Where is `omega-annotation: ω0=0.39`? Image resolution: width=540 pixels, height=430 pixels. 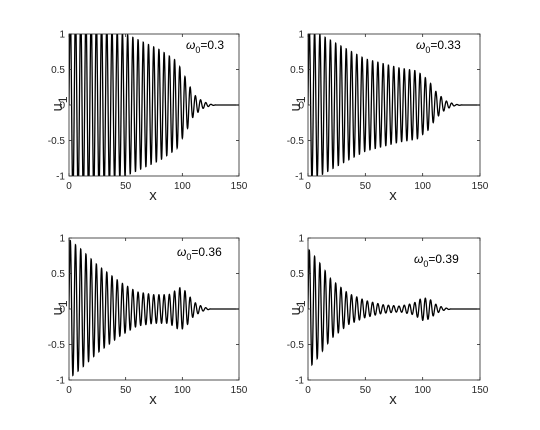 omega-annotation: ω0=0.39 is located at coordinates (436, 260).